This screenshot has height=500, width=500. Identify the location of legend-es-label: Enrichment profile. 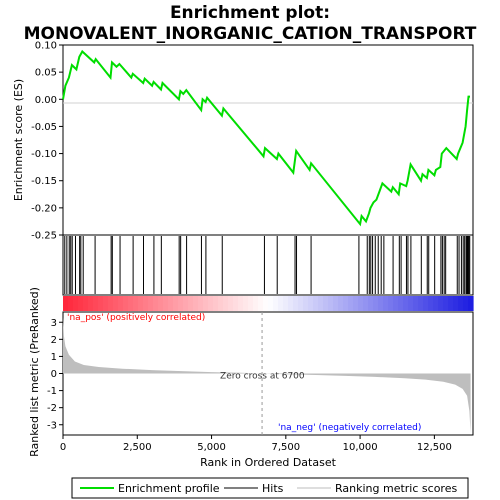
(169, 488).